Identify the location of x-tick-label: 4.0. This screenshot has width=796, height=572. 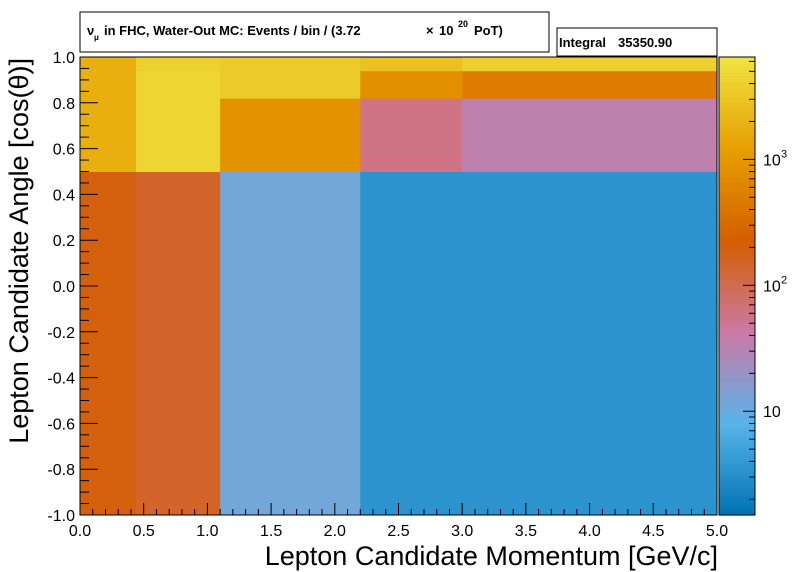
(589, 531).